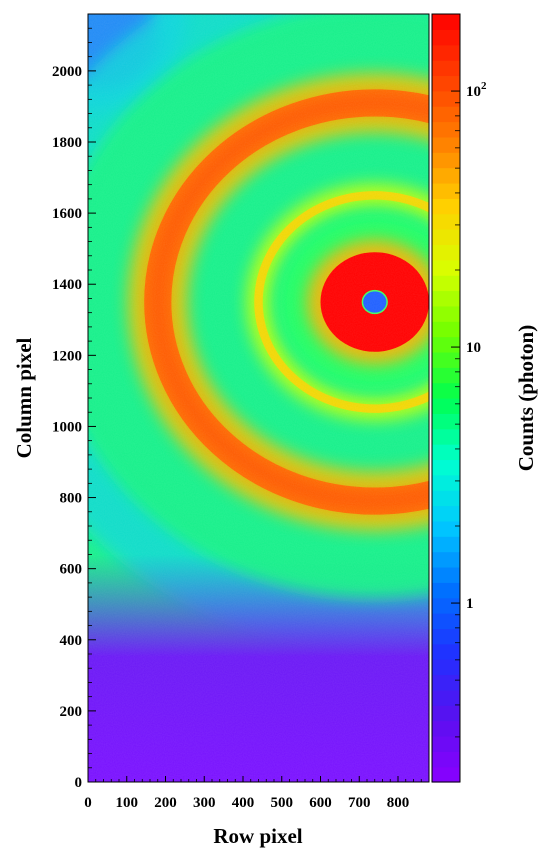 The width and height of the screenshot is (542, 857). Describe the element at coordinates (484, 86) in the screenshot. I see `colorbar-tick-exponent: 2` at that location.